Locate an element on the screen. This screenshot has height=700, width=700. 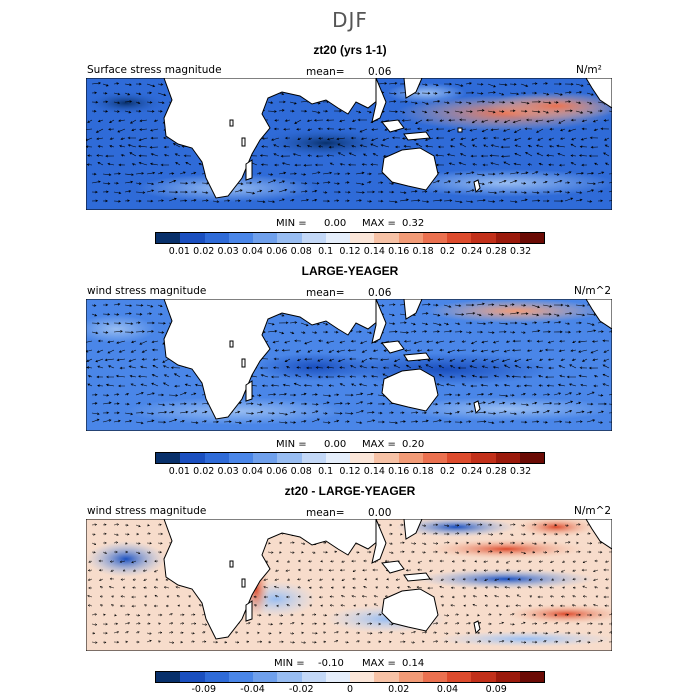
high-stress-region-north-pacific is located at coordinates (516, 311).